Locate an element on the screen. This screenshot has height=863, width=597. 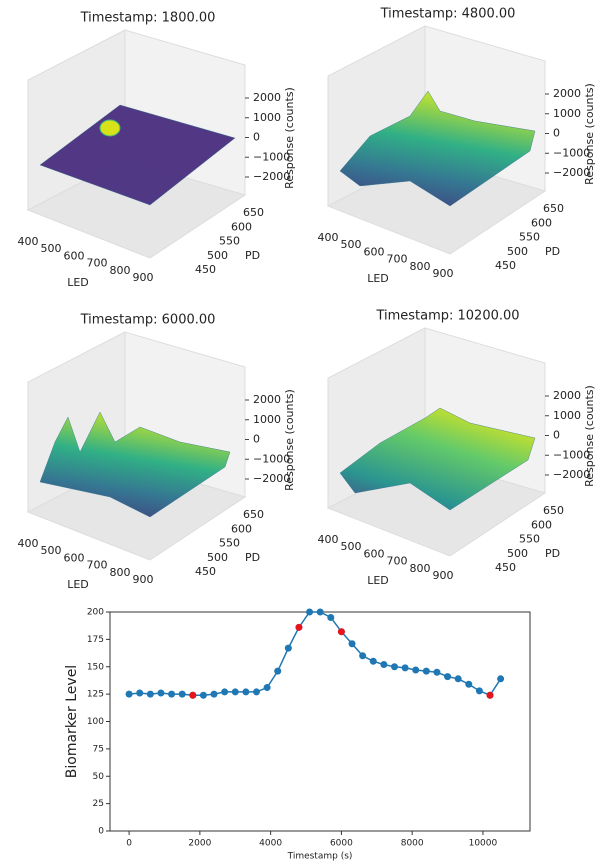
x-tick-label: 6000 is located at coordinates (341, 844).